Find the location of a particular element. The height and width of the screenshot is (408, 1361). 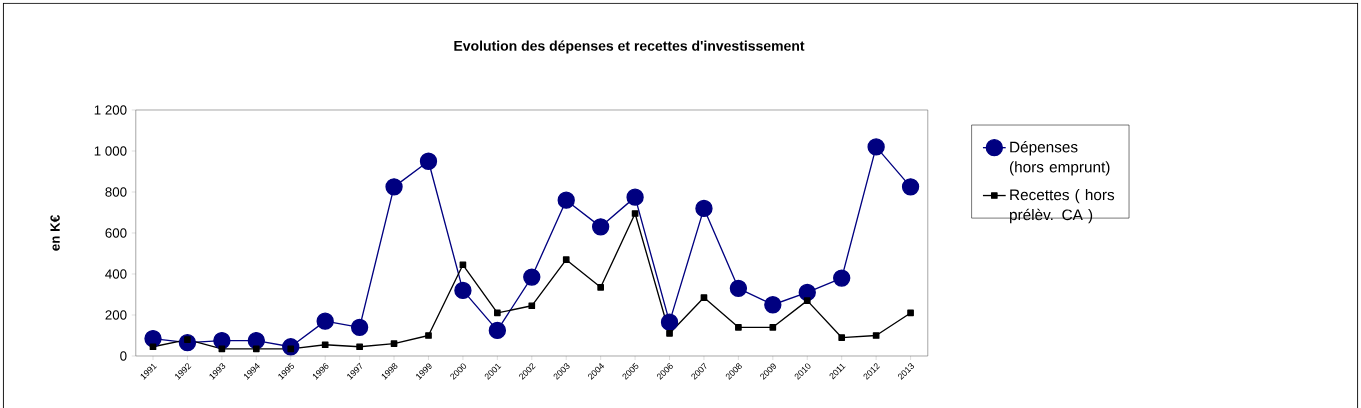

legend-label: Dépenses (hors emprunt) is located at coordinates (1059, 158).